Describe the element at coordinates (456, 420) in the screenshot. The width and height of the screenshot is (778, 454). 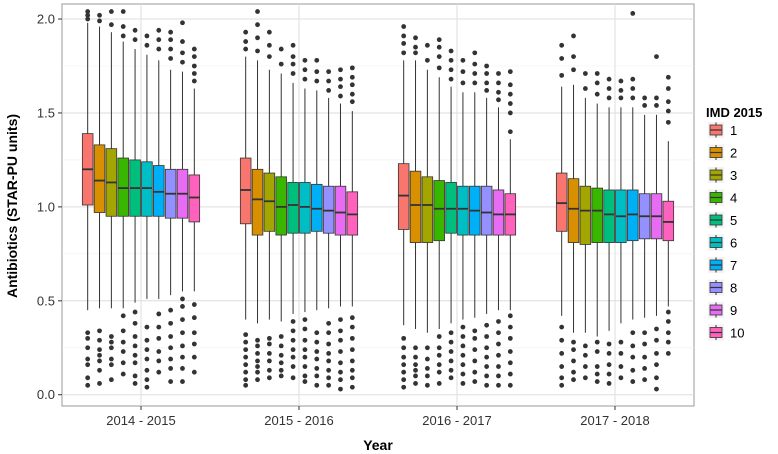
I see `x-tick-label: 2016 - 2017` at that location.